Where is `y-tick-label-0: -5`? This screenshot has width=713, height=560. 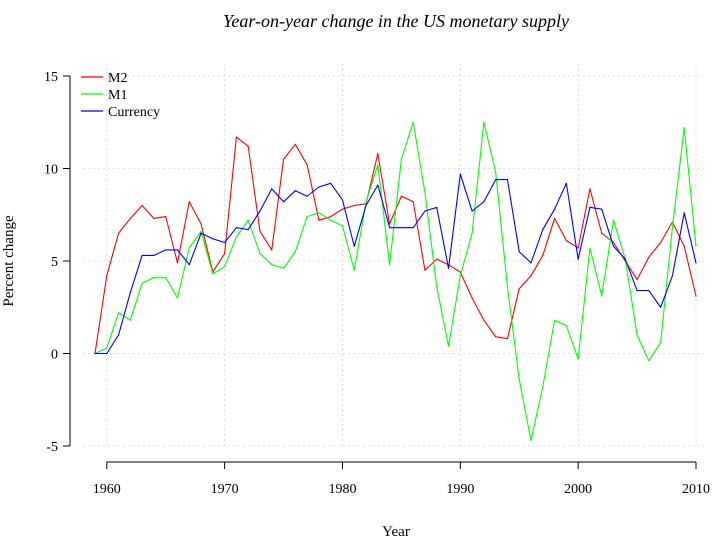
y-tick-label-0: -5 is located at coordinates (52, 447).